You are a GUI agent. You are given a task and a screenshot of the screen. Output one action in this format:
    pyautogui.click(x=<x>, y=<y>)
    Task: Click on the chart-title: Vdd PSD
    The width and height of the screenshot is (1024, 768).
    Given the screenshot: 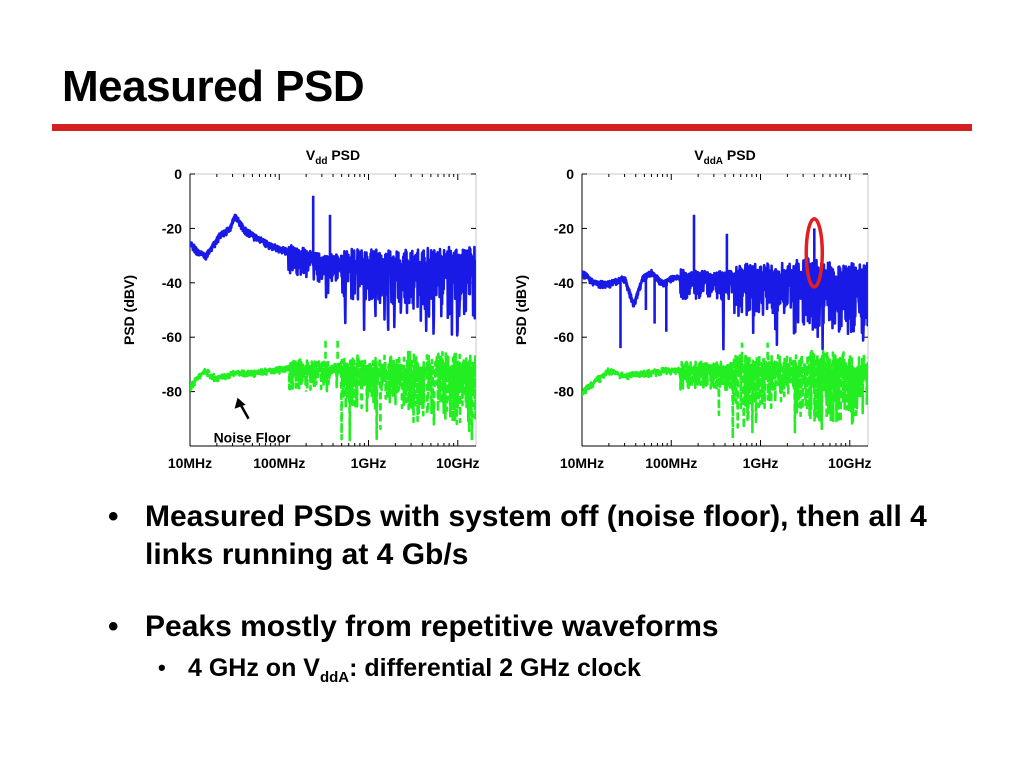 What is the action you would take?
    pyautogui.click(x=333, y=157)
    